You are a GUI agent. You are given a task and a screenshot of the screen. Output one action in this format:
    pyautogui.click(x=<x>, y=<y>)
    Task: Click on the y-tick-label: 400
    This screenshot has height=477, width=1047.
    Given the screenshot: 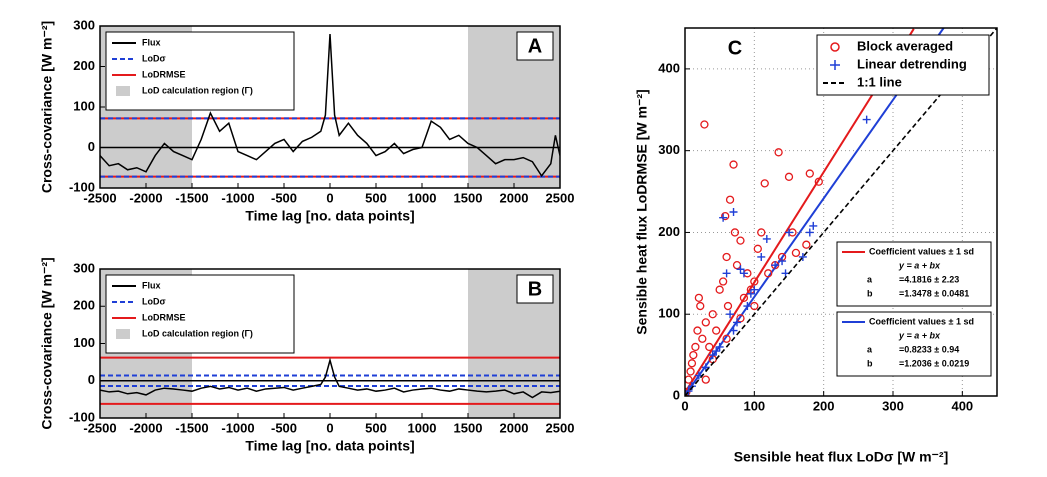 What is the action you would take?
    pyautogui.click(x=669, y=67)
    